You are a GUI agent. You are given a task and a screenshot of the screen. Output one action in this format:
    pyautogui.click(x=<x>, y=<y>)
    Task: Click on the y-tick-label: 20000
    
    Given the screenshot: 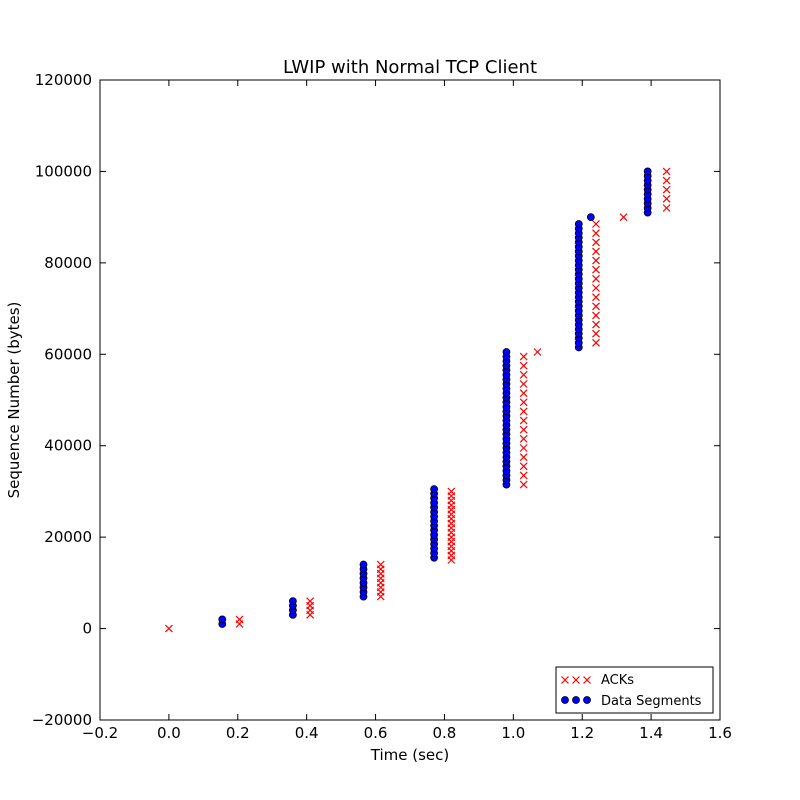 What is the action you would take?
    pyautogui.click(x=68, y=537)
    